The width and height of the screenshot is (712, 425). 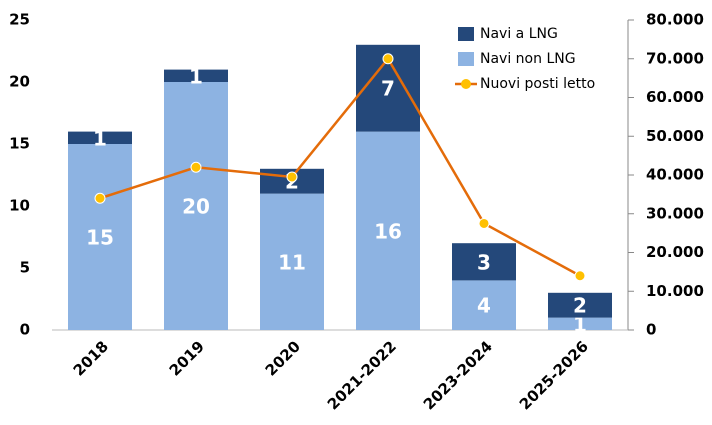 What do you see at coordinates (519, 34) in the screenshot?
I see `legend-label: Navi a LNG` at bounding box center [519, 34].